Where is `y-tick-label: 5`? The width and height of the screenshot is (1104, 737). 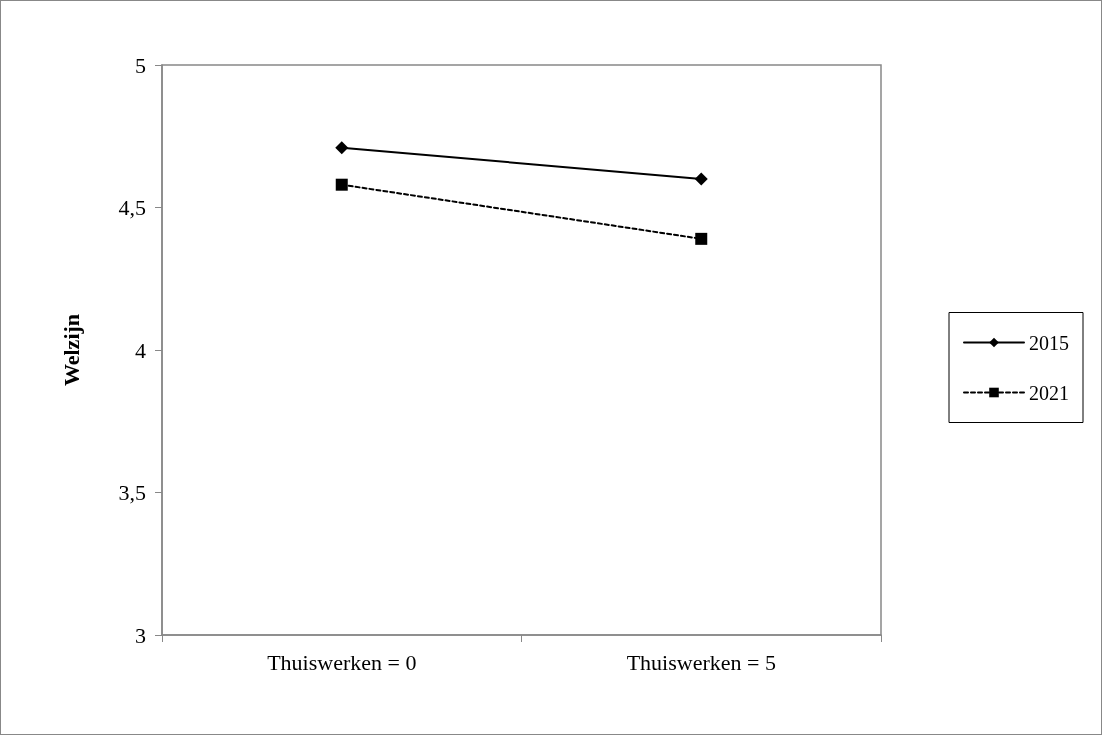 y-tick-label: 5 is located at coordinates (140, 65).